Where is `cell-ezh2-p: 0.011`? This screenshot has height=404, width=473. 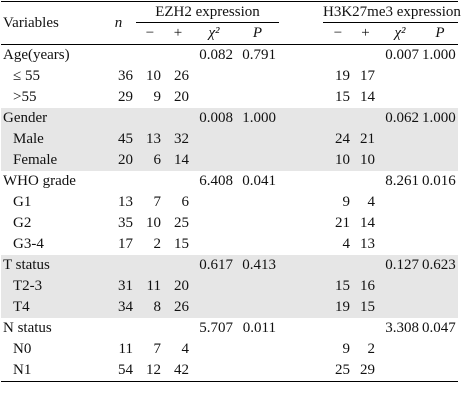 cell-ezh2-p: 0.011 is located at coordinates (259, 328).